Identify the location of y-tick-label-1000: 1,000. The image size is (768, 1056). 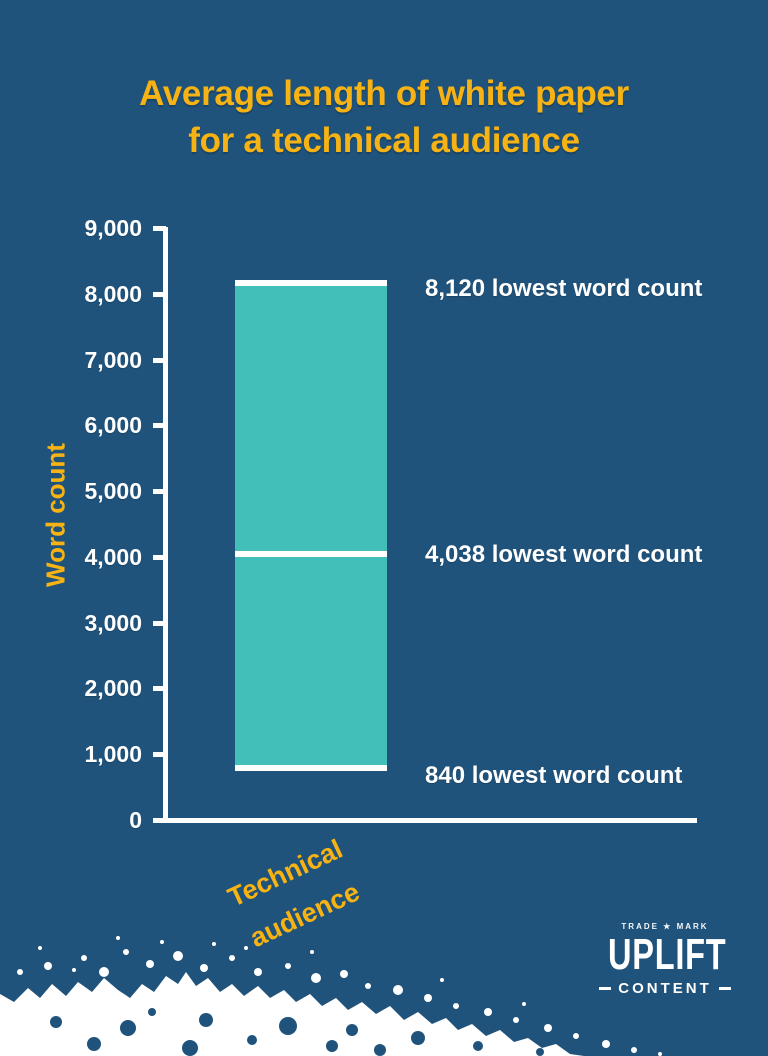
(113, 754).